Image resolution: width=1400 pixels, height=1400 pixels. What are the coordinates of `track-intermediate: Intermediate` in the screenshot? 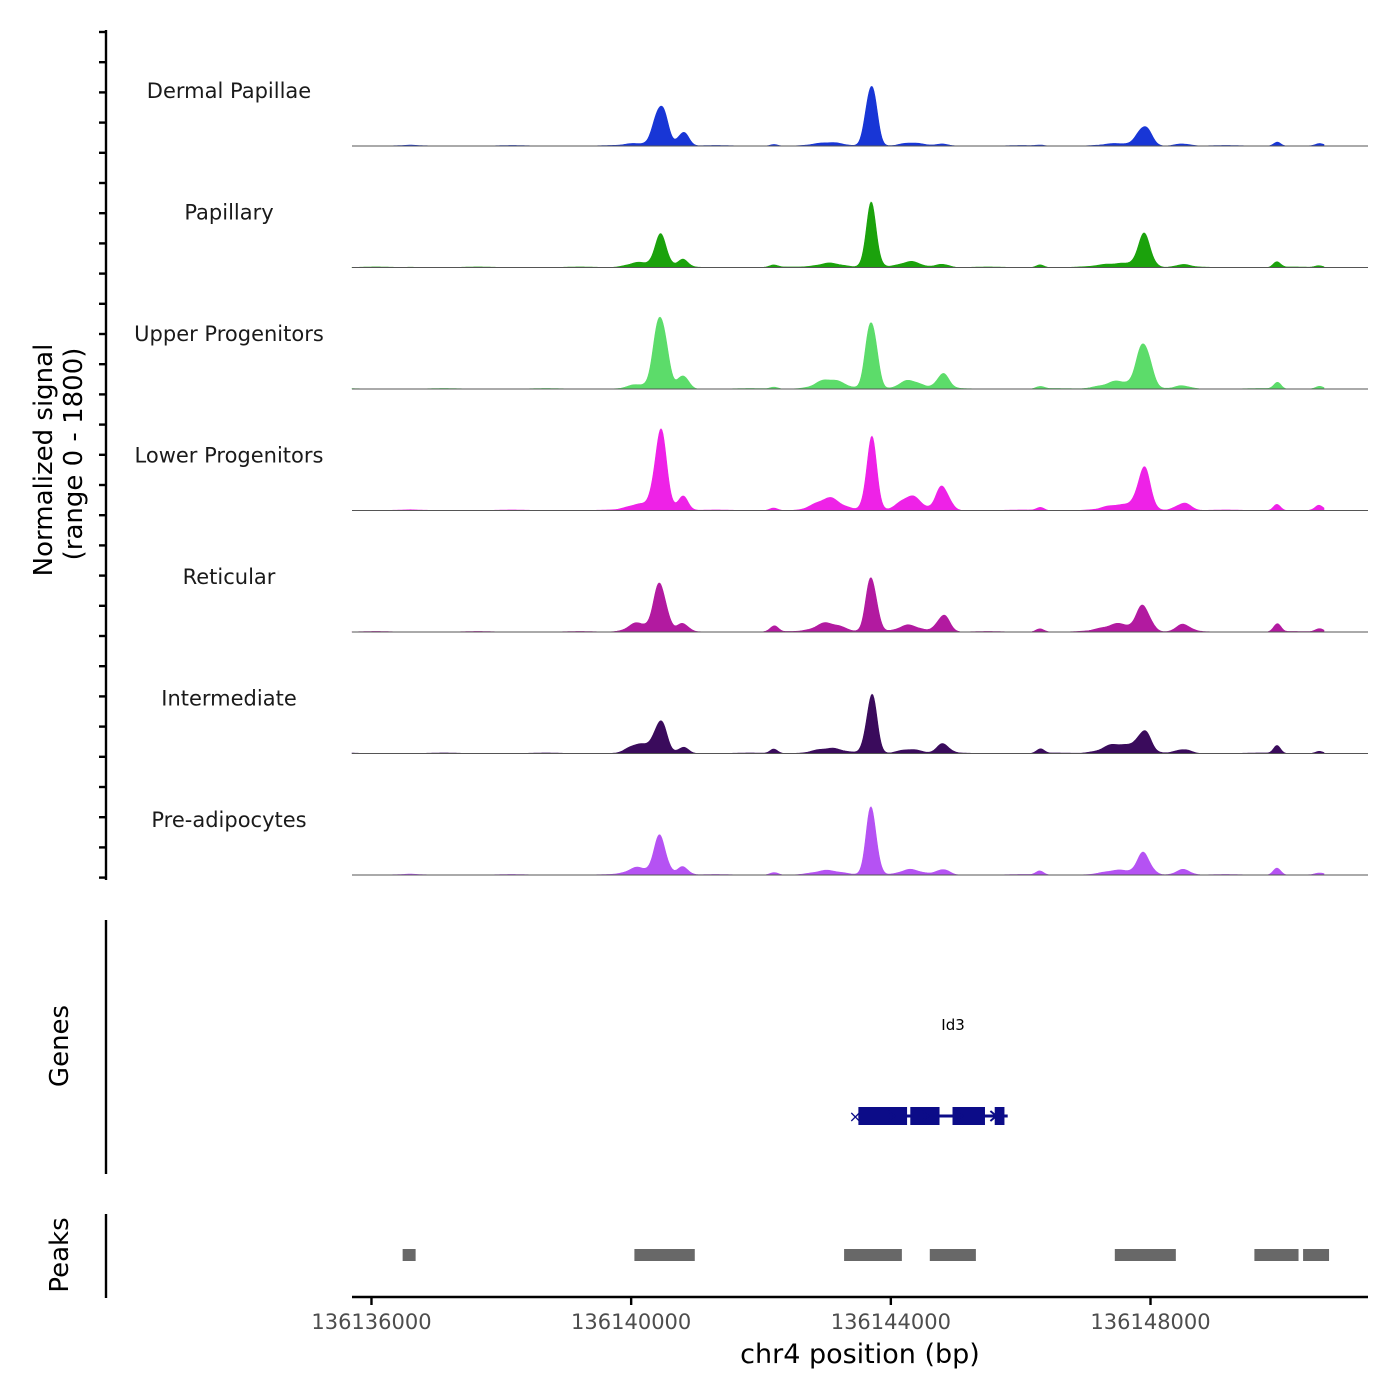 It's located at (764, 720).